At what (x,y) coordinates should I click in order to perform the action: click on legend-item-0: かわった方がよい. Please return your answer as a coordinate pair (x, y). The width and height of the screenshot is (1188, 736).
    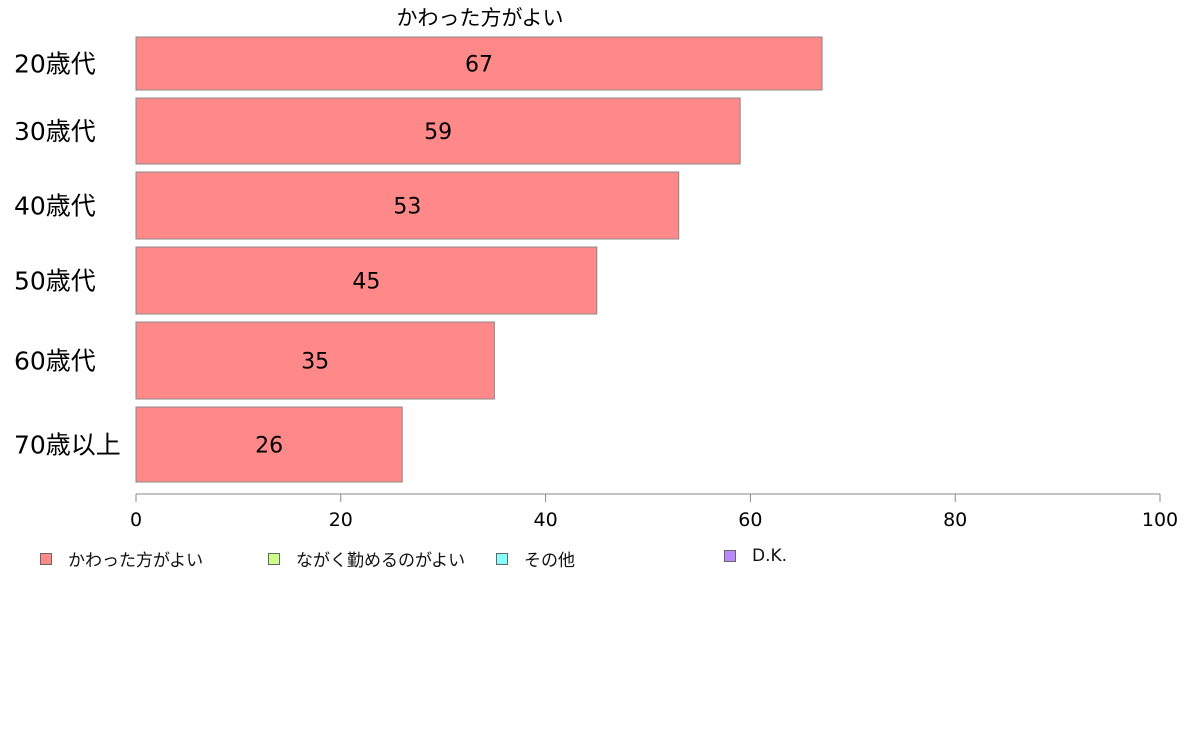
    Looking at the image, I should click on (121, 558).